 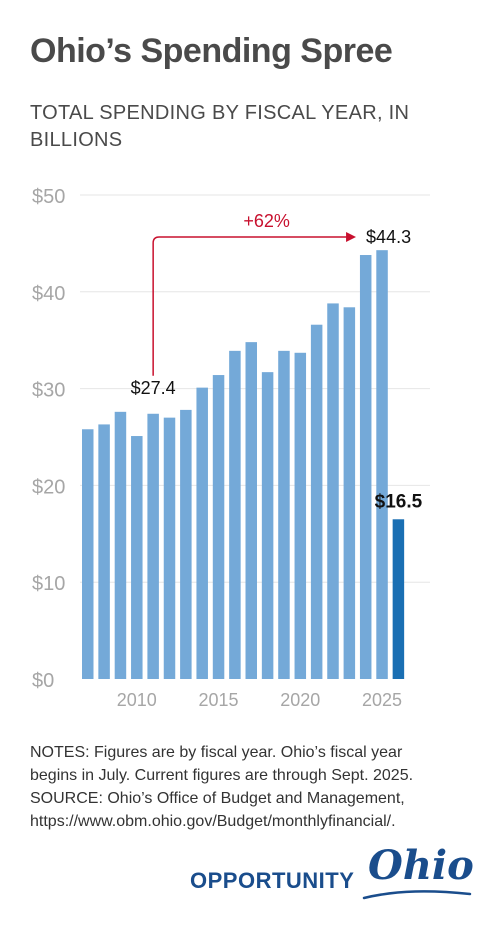 I want to click on end-value-label: $44.3, so click(x=388, y=237).